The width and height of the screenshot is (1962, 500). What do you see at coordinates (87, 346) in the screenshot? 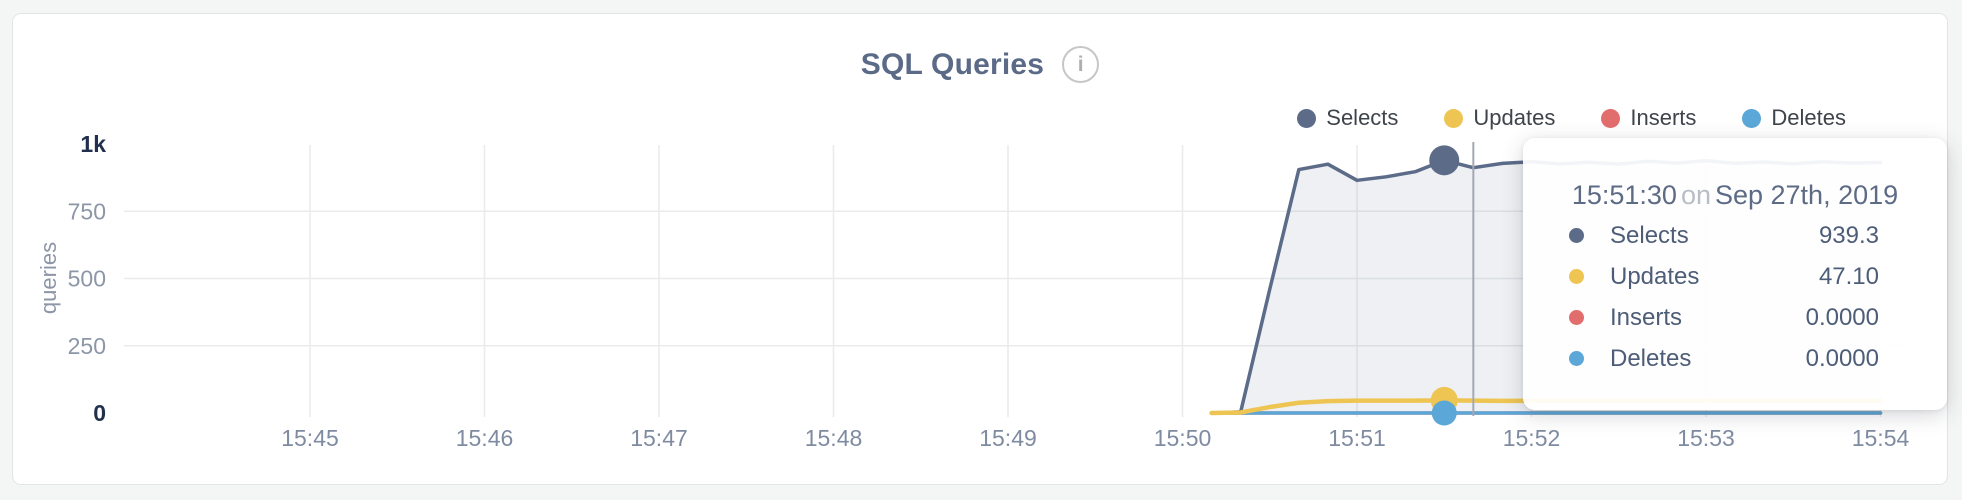
I see `y-tick-label: 250` at bounding box center [87, 346].